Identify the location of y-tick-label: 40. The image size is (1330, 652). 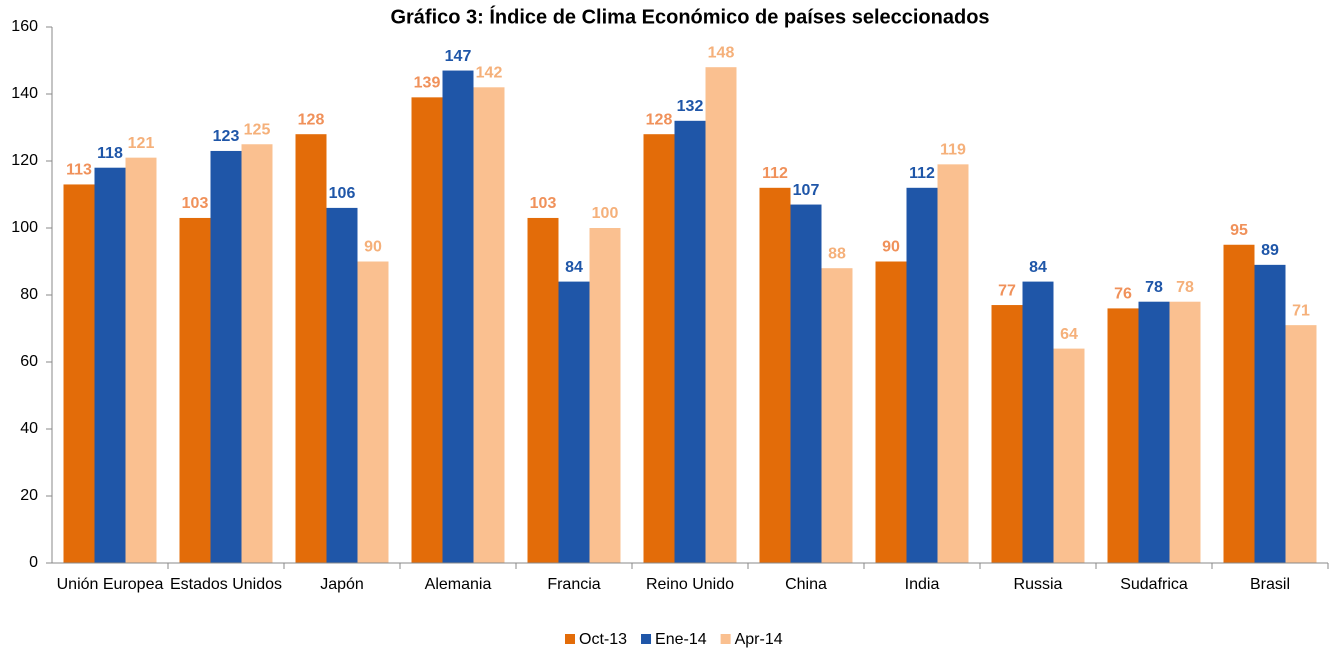
(29, 428).